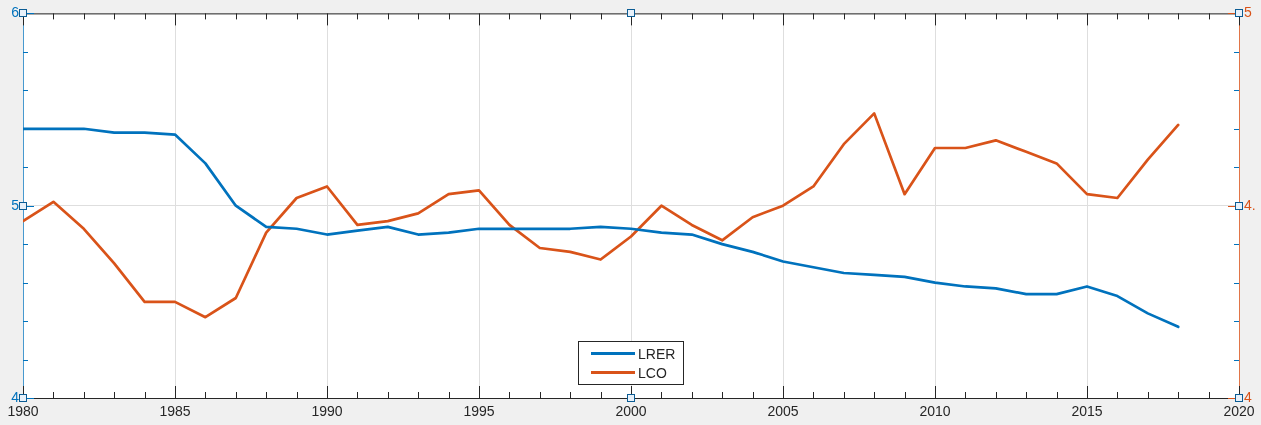 The width and height of the screenshot is (1261, 425). Describe the element at coordinates (783, 411) in the screenshot. I see `x-tick-label: 2005` at that location.